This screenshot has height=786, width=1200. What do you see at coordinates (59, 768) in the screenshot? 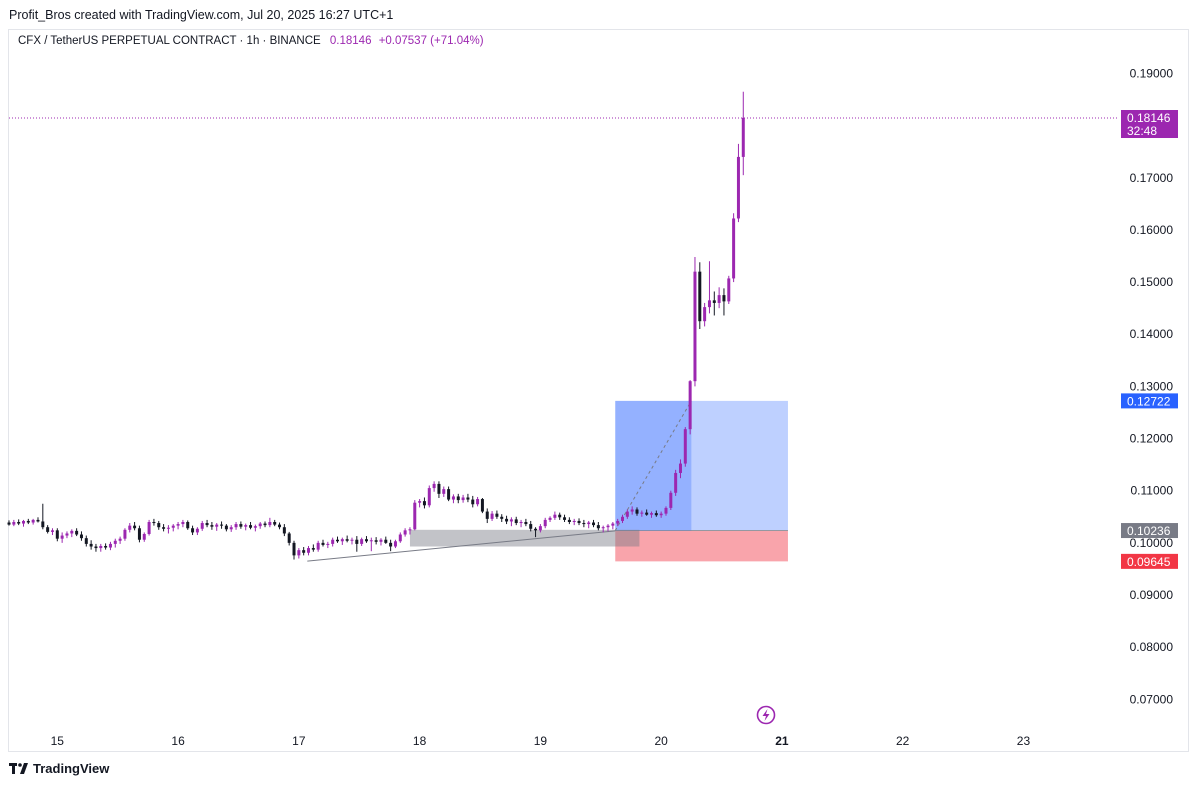
I see `tradingview-brand: TradingView` at bounding box center [59, 768].